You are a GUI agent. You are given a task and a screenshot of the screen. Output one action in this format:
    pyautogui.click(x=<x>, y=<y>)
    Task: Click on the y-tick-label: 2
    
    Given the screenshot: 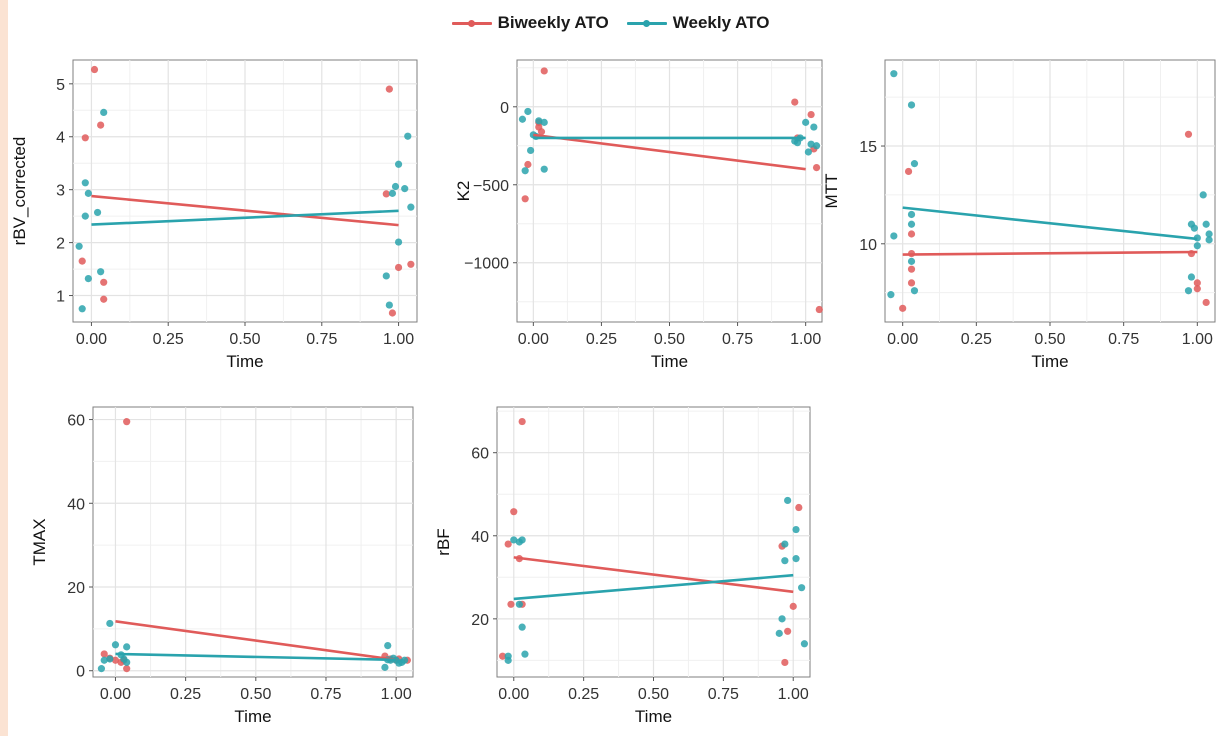 What is the action you would take?
    pyautogui.click(x=60, y=244)
    